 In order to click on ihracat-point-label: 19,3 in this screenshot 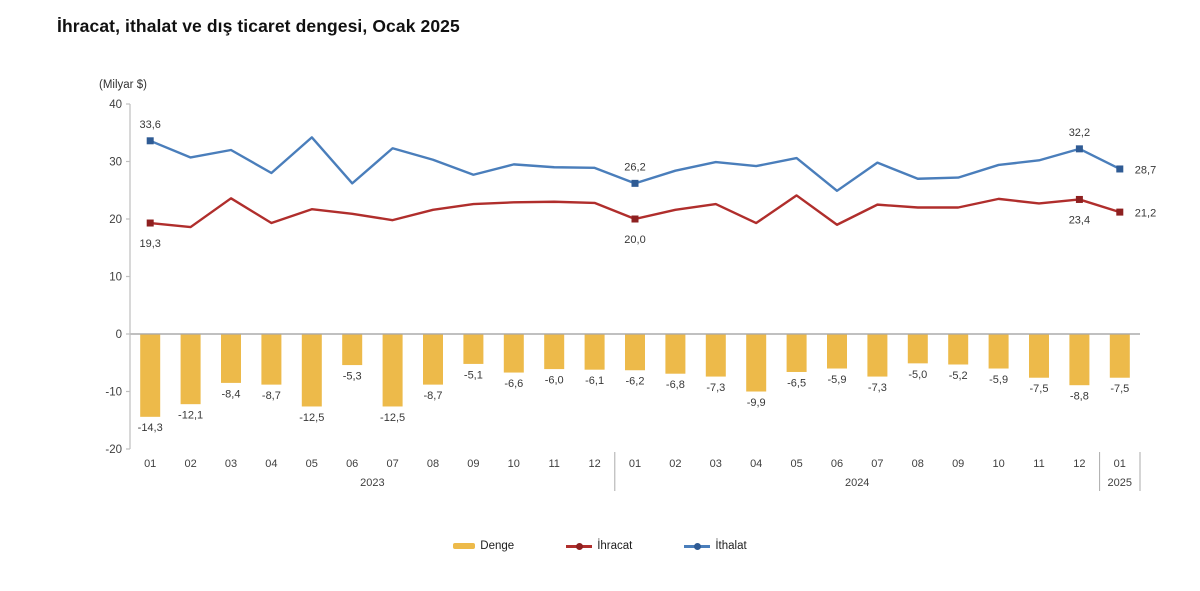, I will do `click(149, 244)`.